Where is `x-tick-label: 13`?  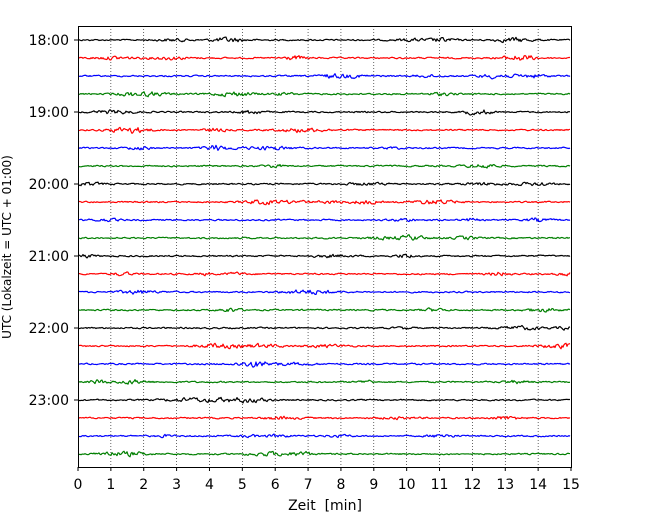 x-tick-label: 13 is located at coordinates (505, 485).